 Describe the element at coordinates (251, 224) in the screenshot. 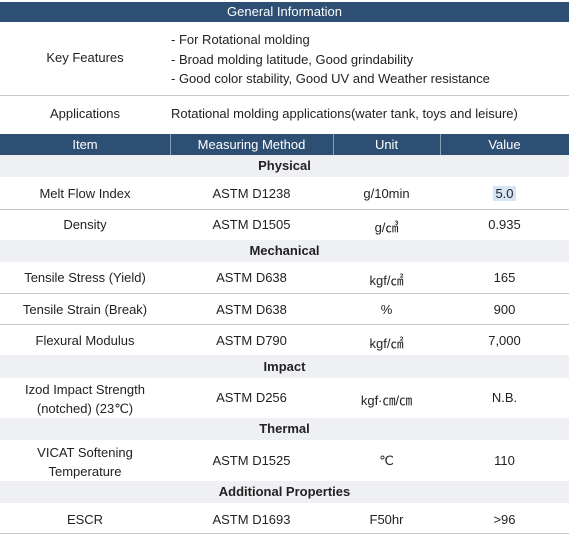

I see `method-cell: ASTM D1505` at that location.